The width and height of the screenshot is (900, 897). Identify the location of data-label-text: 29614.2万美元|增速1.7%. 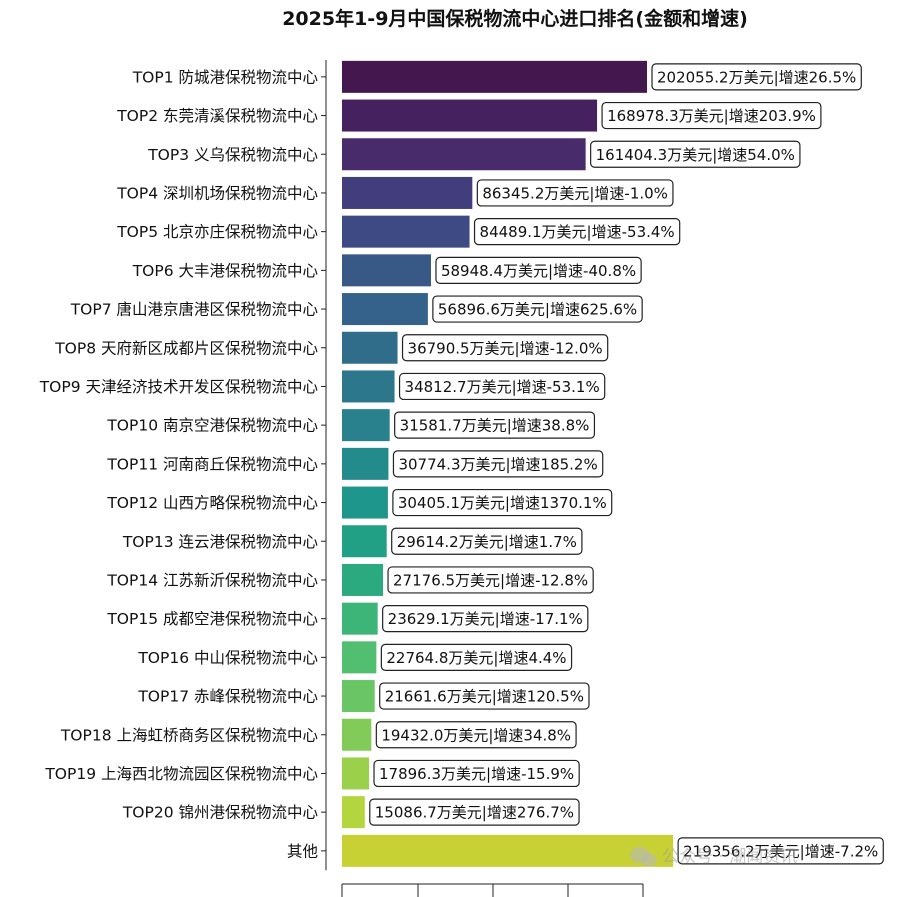
(487, 542).